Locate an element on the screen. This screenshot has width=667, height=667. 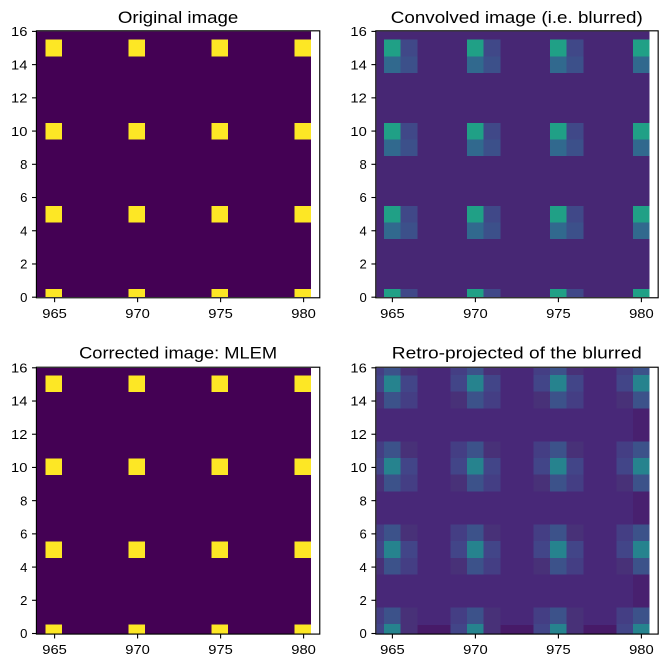
svg-text: Convolved image (i.e. blurred) is located at coordinates (517, 18).